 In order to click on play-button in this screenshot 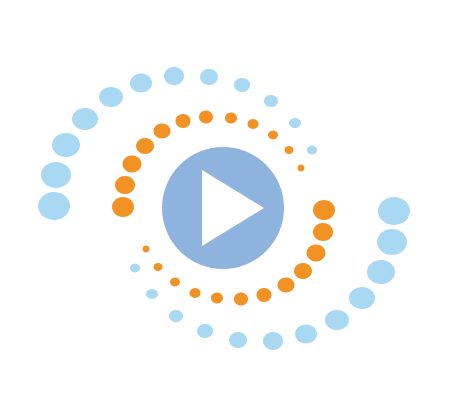, I will do `click(223, 208)`.